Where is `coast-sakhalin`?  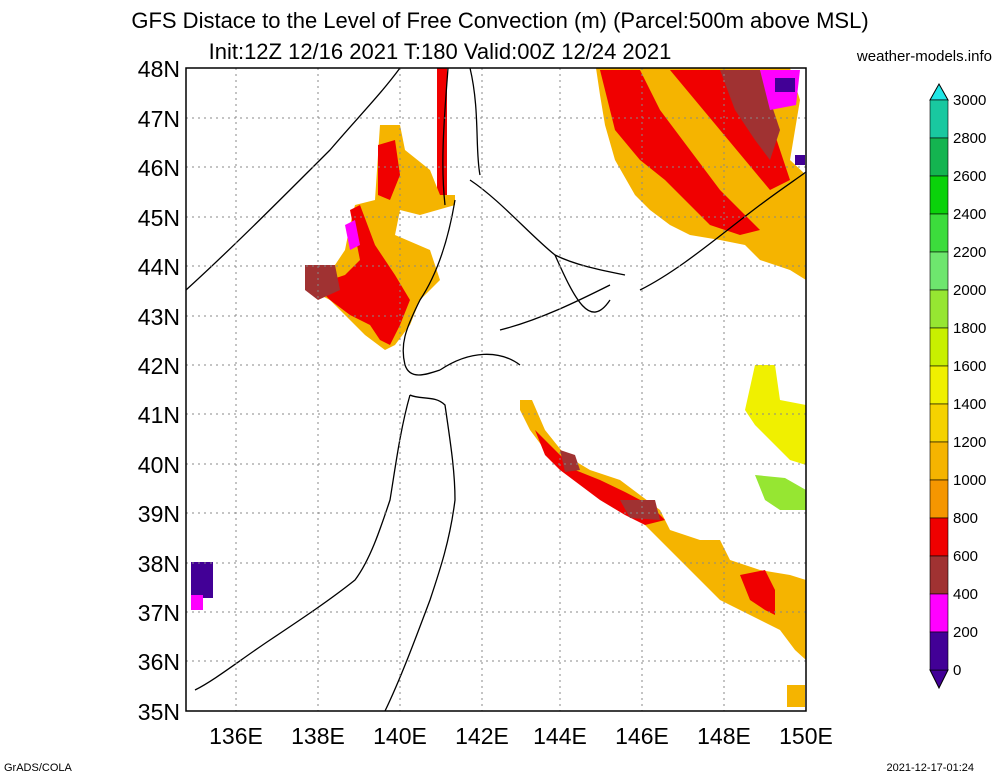
coast-sakhalin is located at coordinates (461, 136).